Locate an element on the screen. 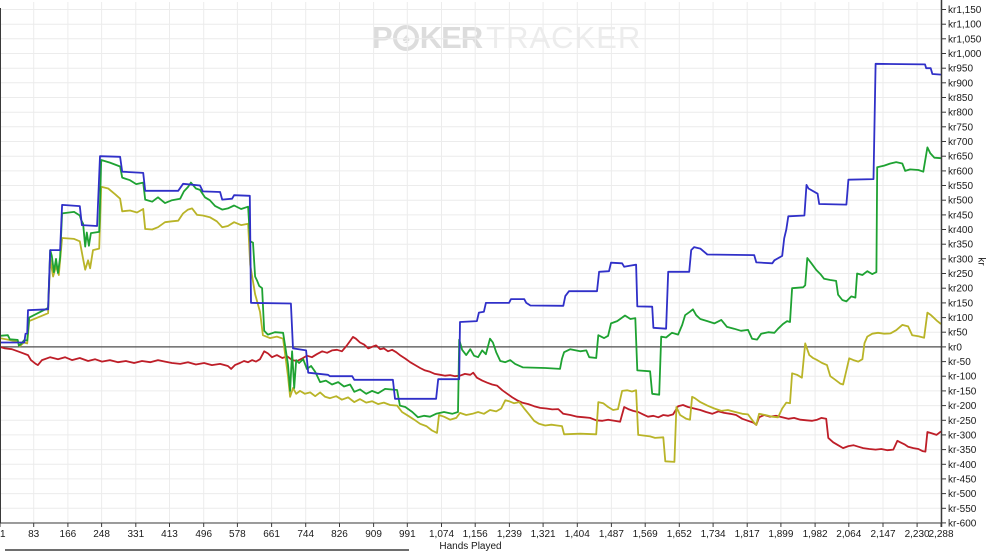  svg-text: 413 is located at coordinates (169, 534).